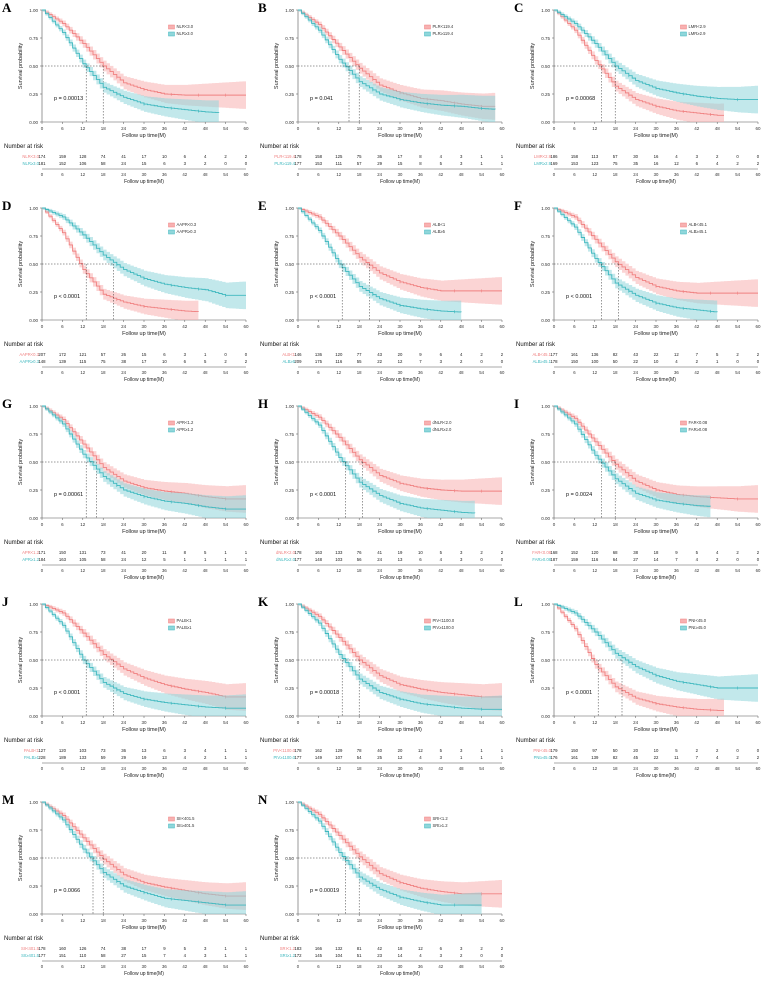 The width and height of the screenshot is (769, 992). I want to click on y-tick-label: 0.50, so click(33, 264).